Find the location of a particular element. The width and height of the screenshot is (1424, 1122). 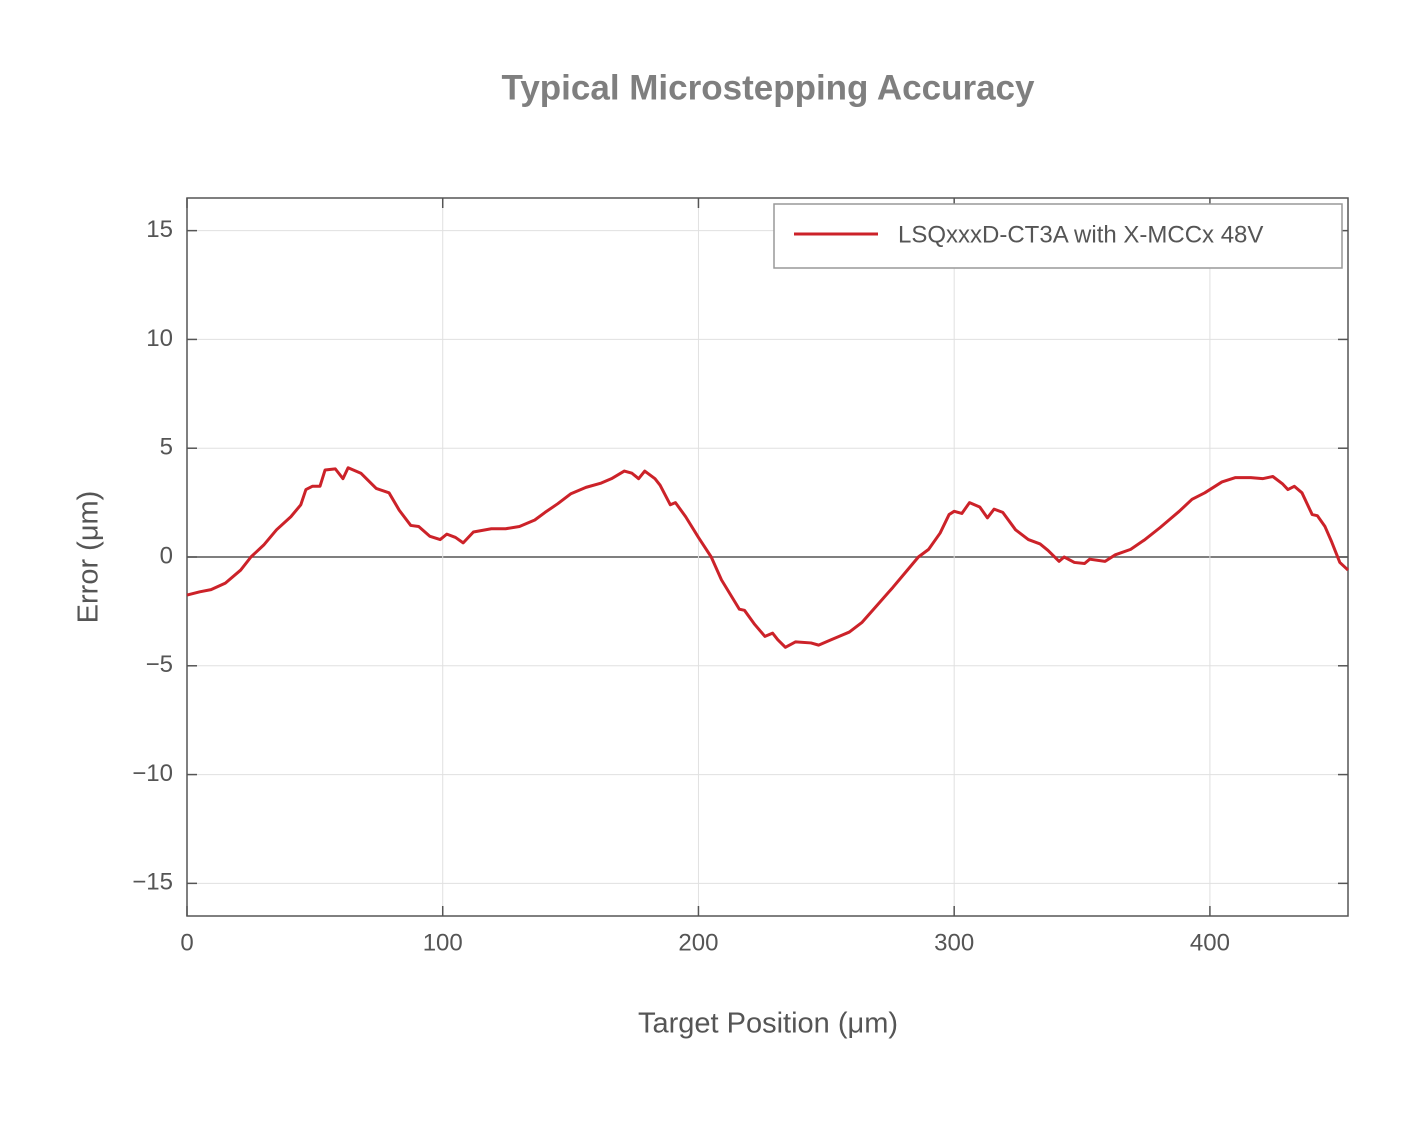

y-tick-label: 15 is located at coordinates (159, 229).